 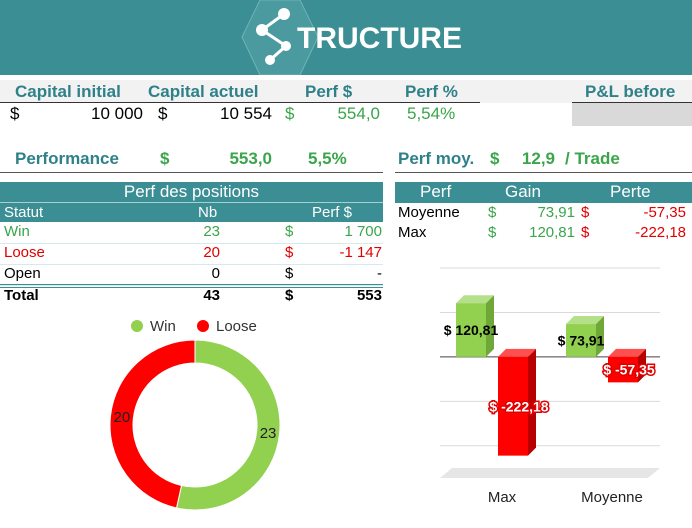 I want to click on cell: 10 000, so click(x=117, y=113).